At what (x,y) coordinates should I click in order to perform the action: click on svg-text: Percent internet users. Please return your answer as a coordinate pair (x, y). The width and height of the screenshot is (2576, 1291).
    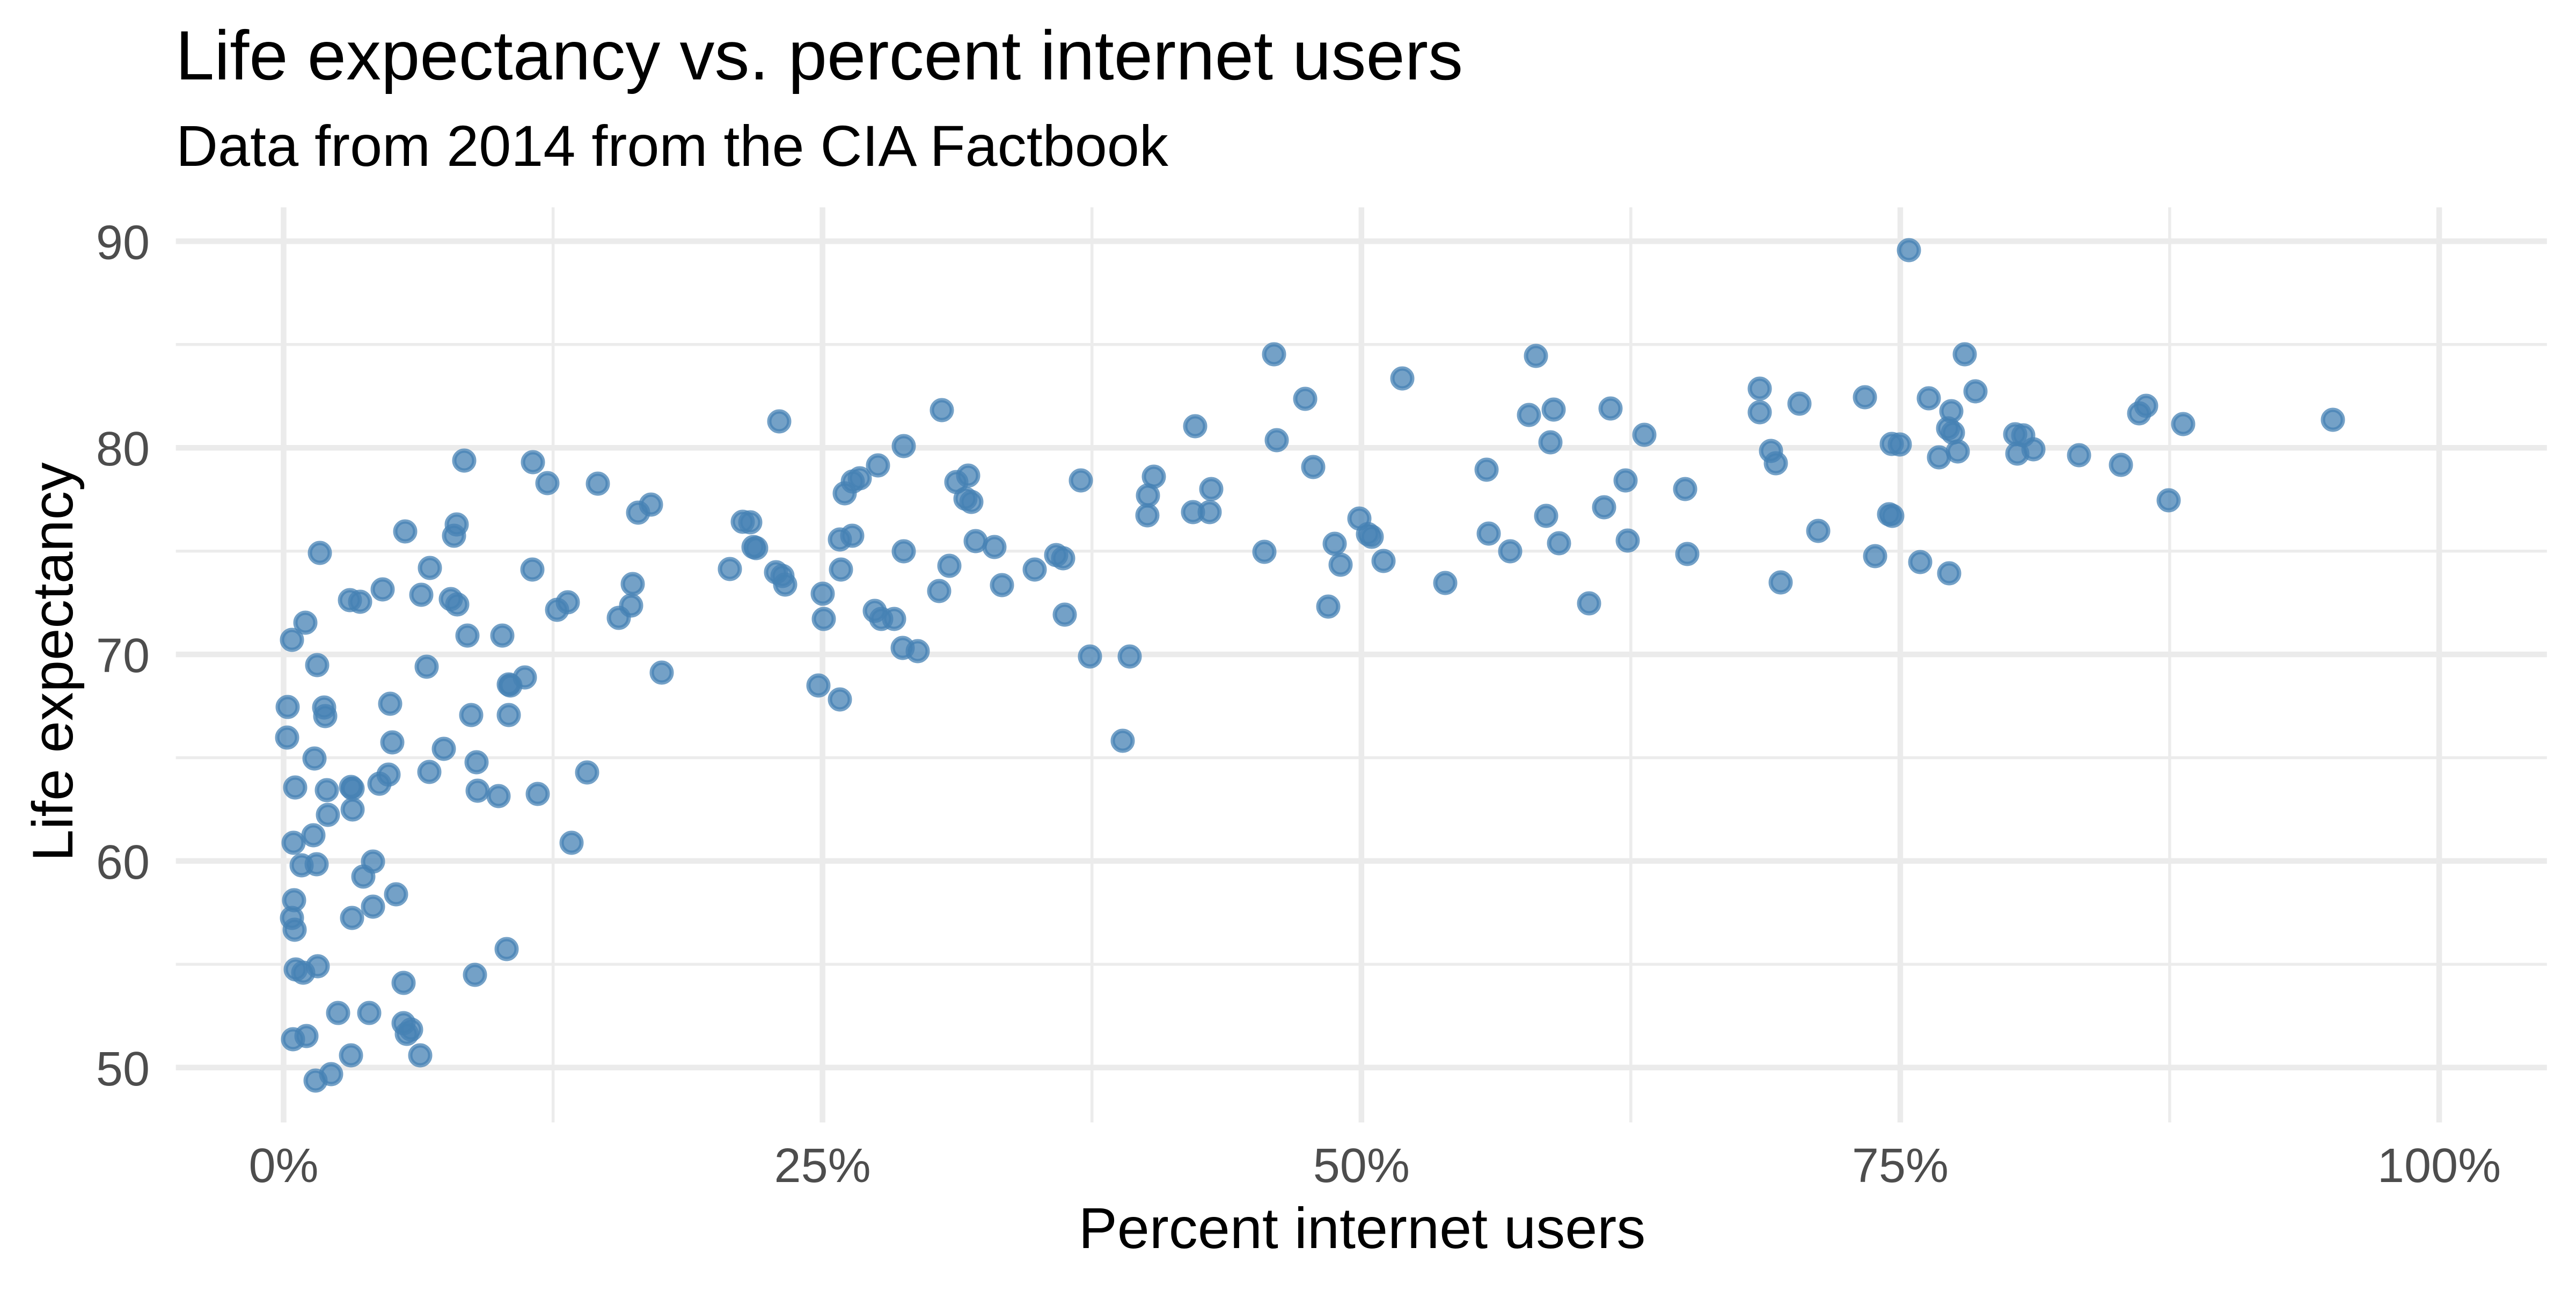
    Looking at the image, I should click on (1362, 1227).